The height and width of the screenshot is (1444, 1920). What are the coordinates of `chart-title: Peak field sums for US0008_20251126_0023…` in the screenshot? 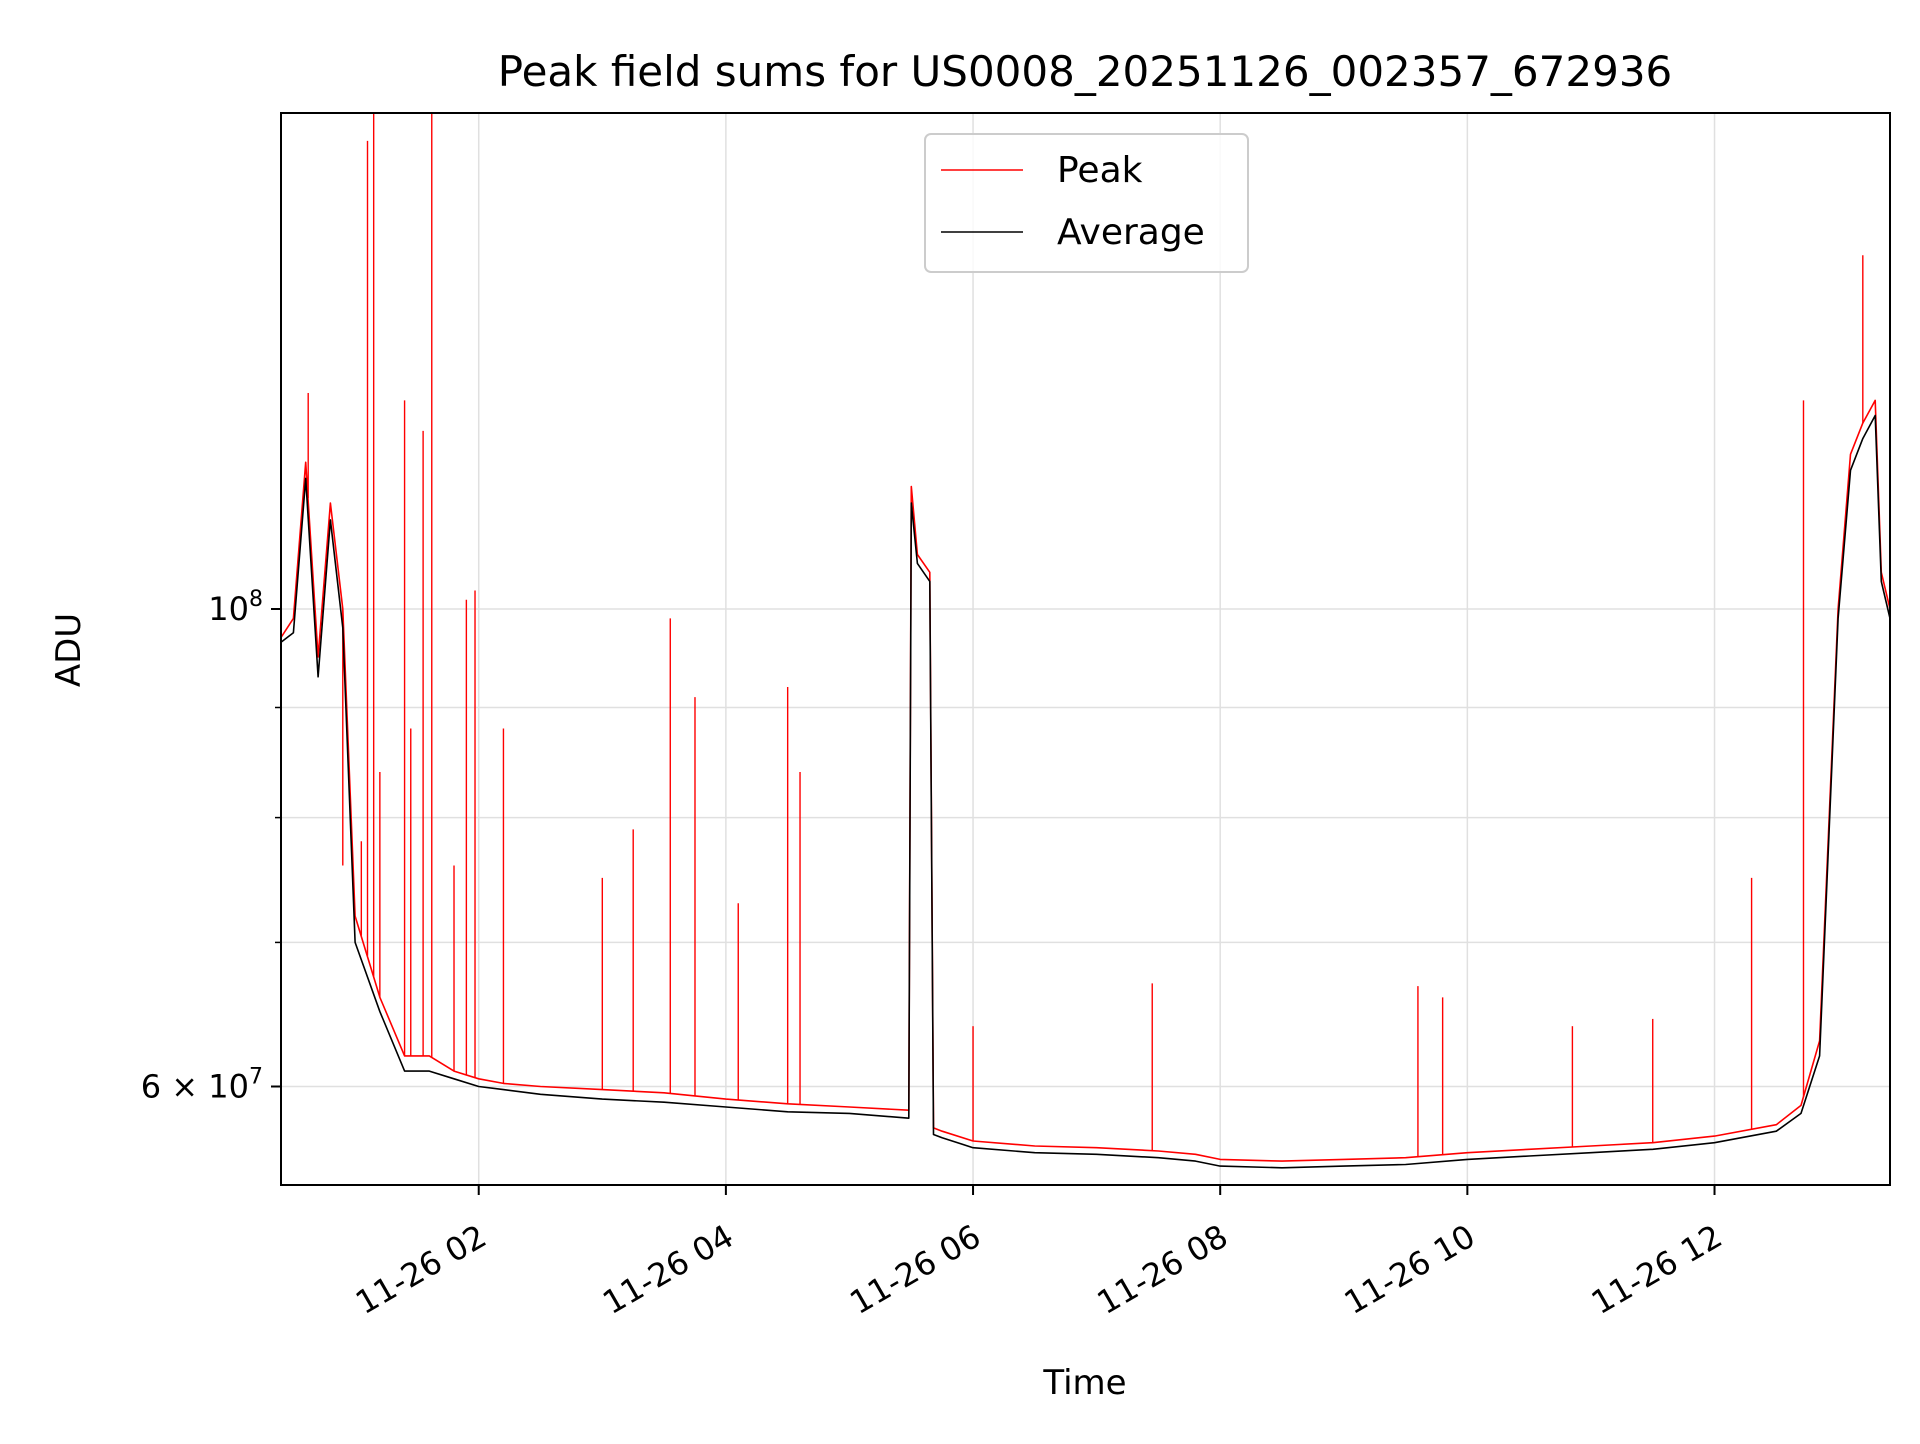 It's located at (1085, 71).